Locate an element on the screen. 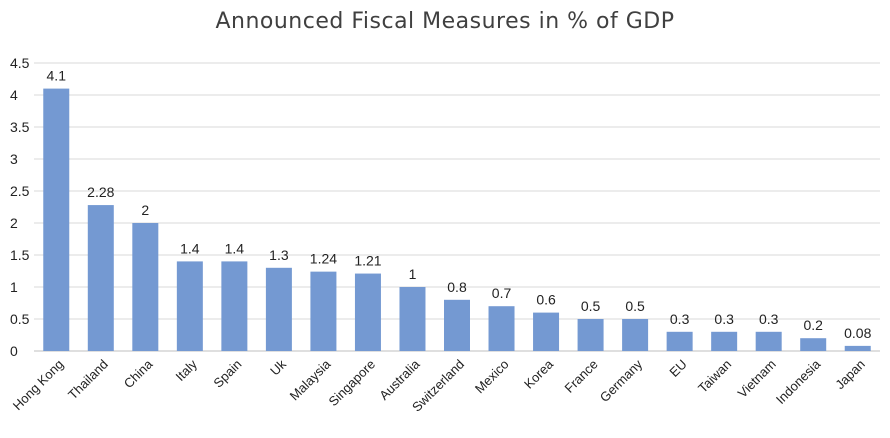  y-tick-label: 1.5 is located at coordinates (20, 255).